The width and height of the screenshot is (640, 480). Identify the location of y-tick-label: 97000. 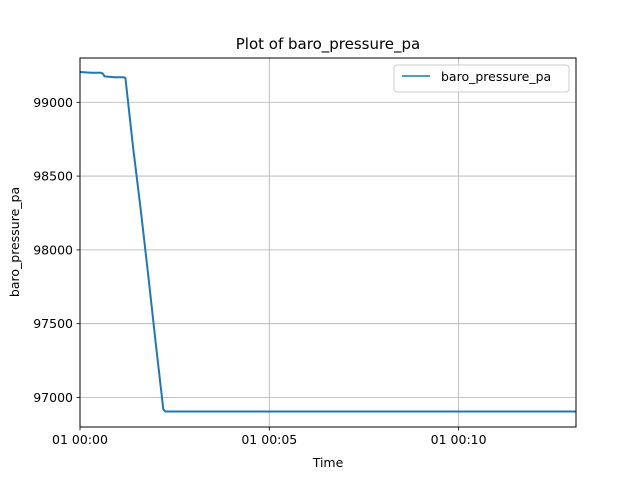
(53, 397).